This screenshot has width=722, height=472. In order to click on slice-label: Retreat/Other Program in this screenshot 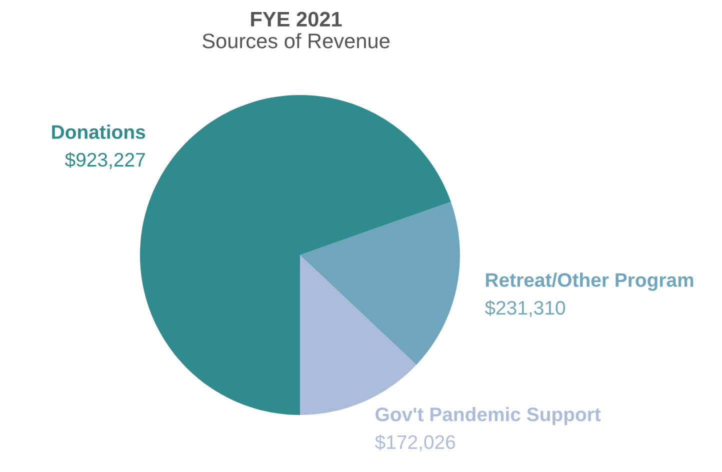, I will do `click(590, 281)`.